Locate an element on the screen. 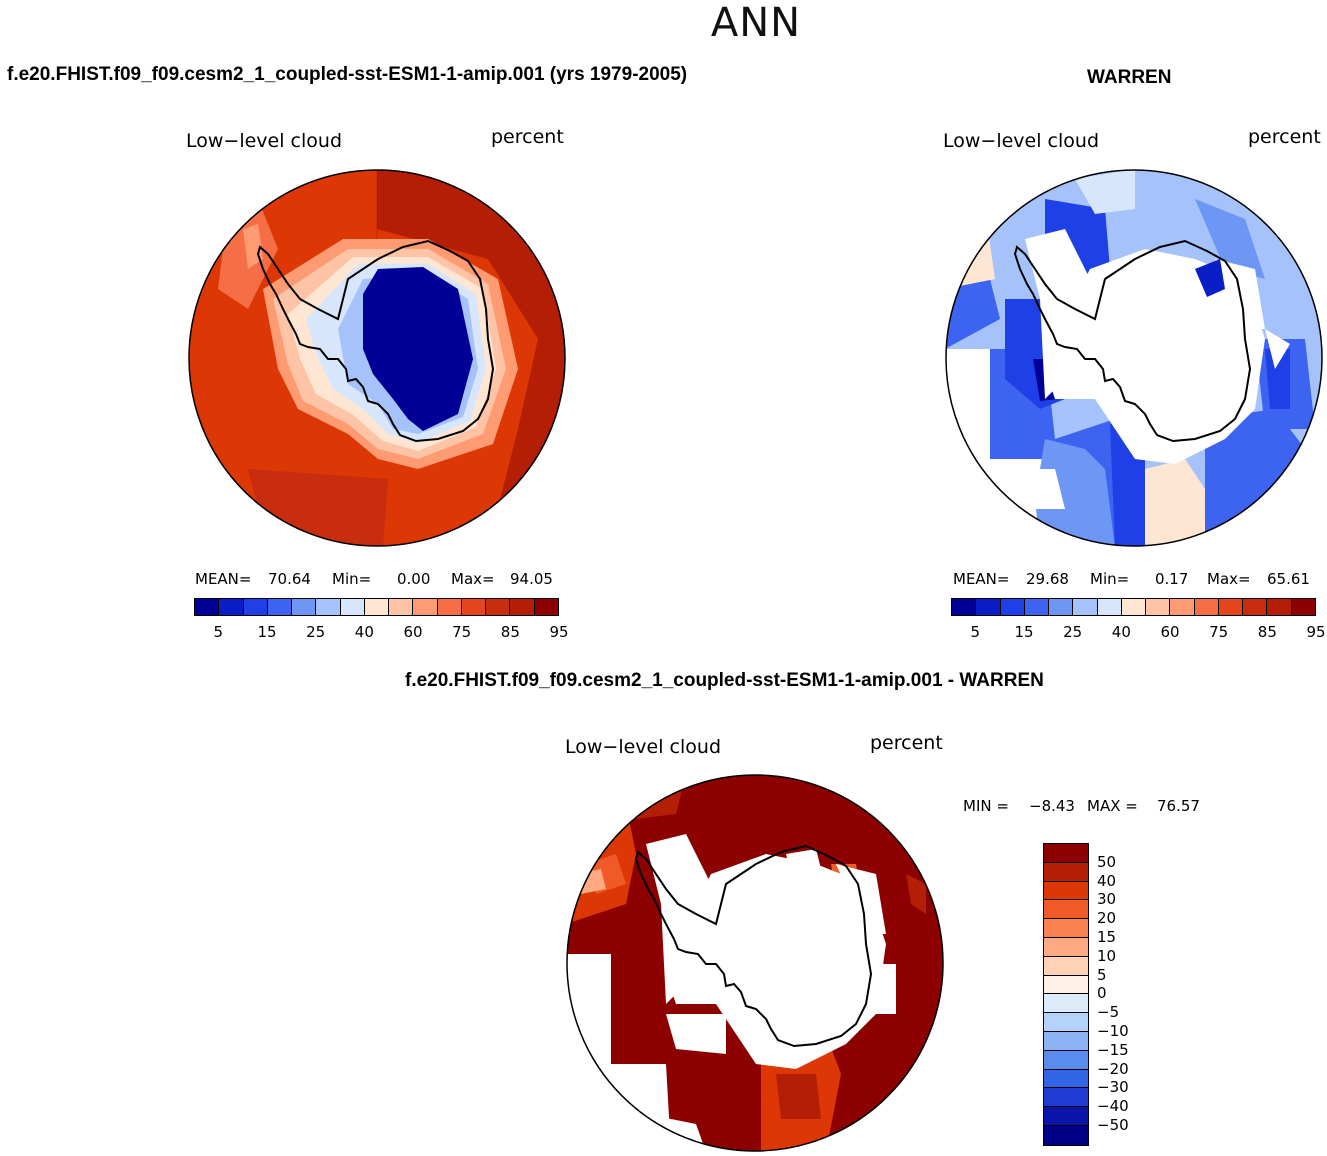 Image resolution: width=1327 pixels, height=1156 pixels. model-coastline is located at coordinates (375, 341).